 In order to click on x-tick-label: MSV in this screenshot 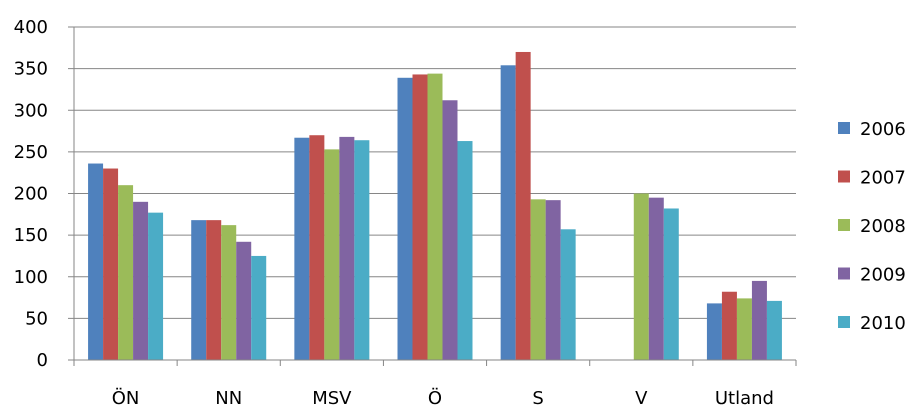, I will do `click(332, 398)`.